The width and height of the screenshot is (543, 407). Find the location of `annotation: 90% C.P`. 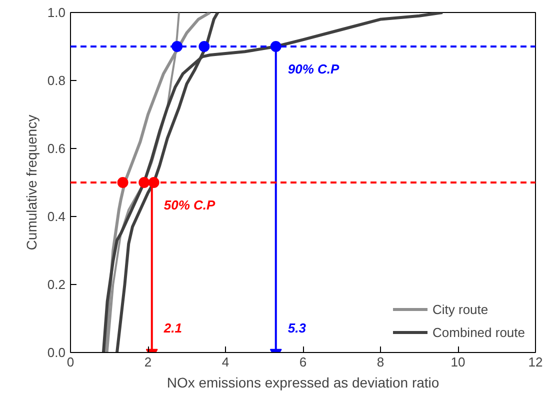

annotation: 90% C.P is located at coordinates (314, 69).